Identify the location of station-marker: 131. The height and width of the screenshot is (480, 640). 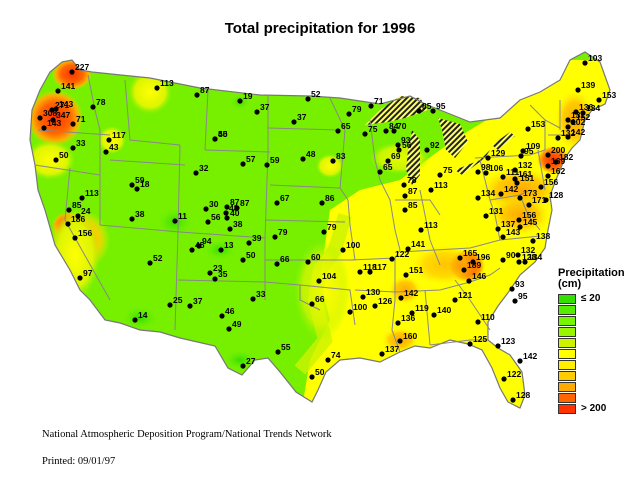
(493, 212).